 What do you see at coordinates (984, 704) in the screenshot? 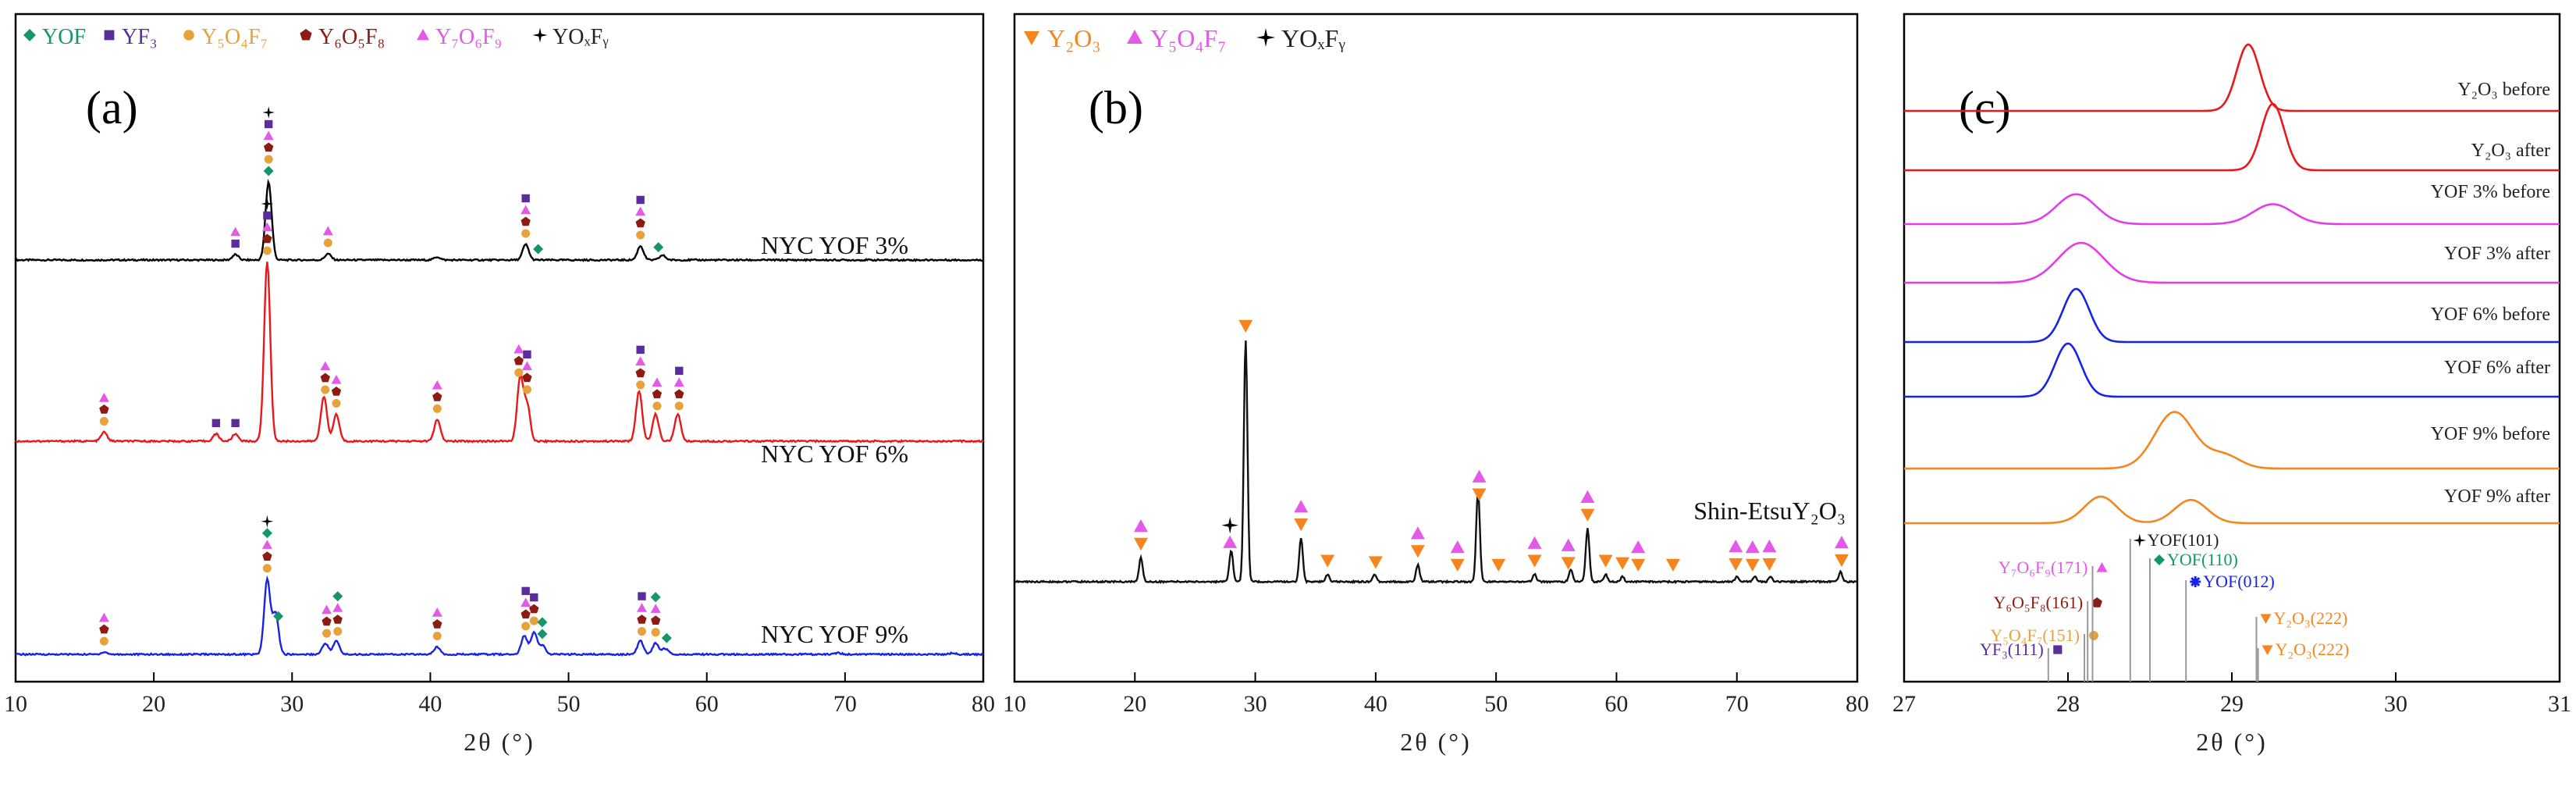
I see `x-tick-label: 80` at bounding box center [984, 704].